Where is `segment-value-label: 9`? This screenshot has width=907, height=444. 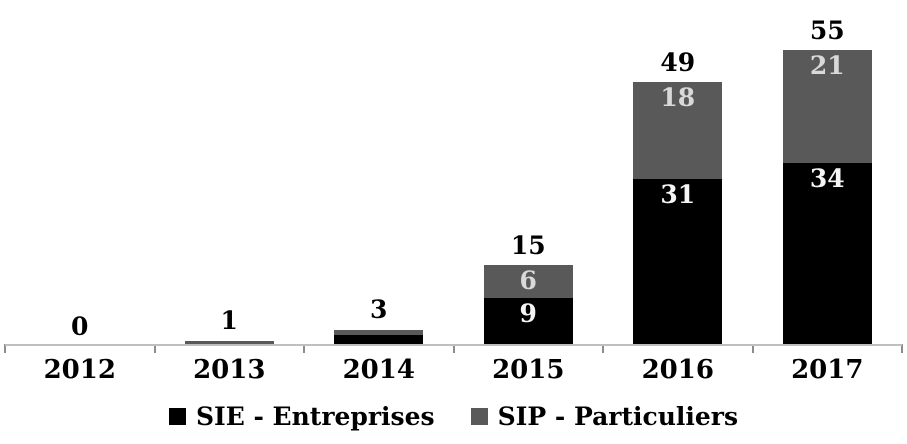 segment-value-label: 9 is located at coordinates (528, 313).